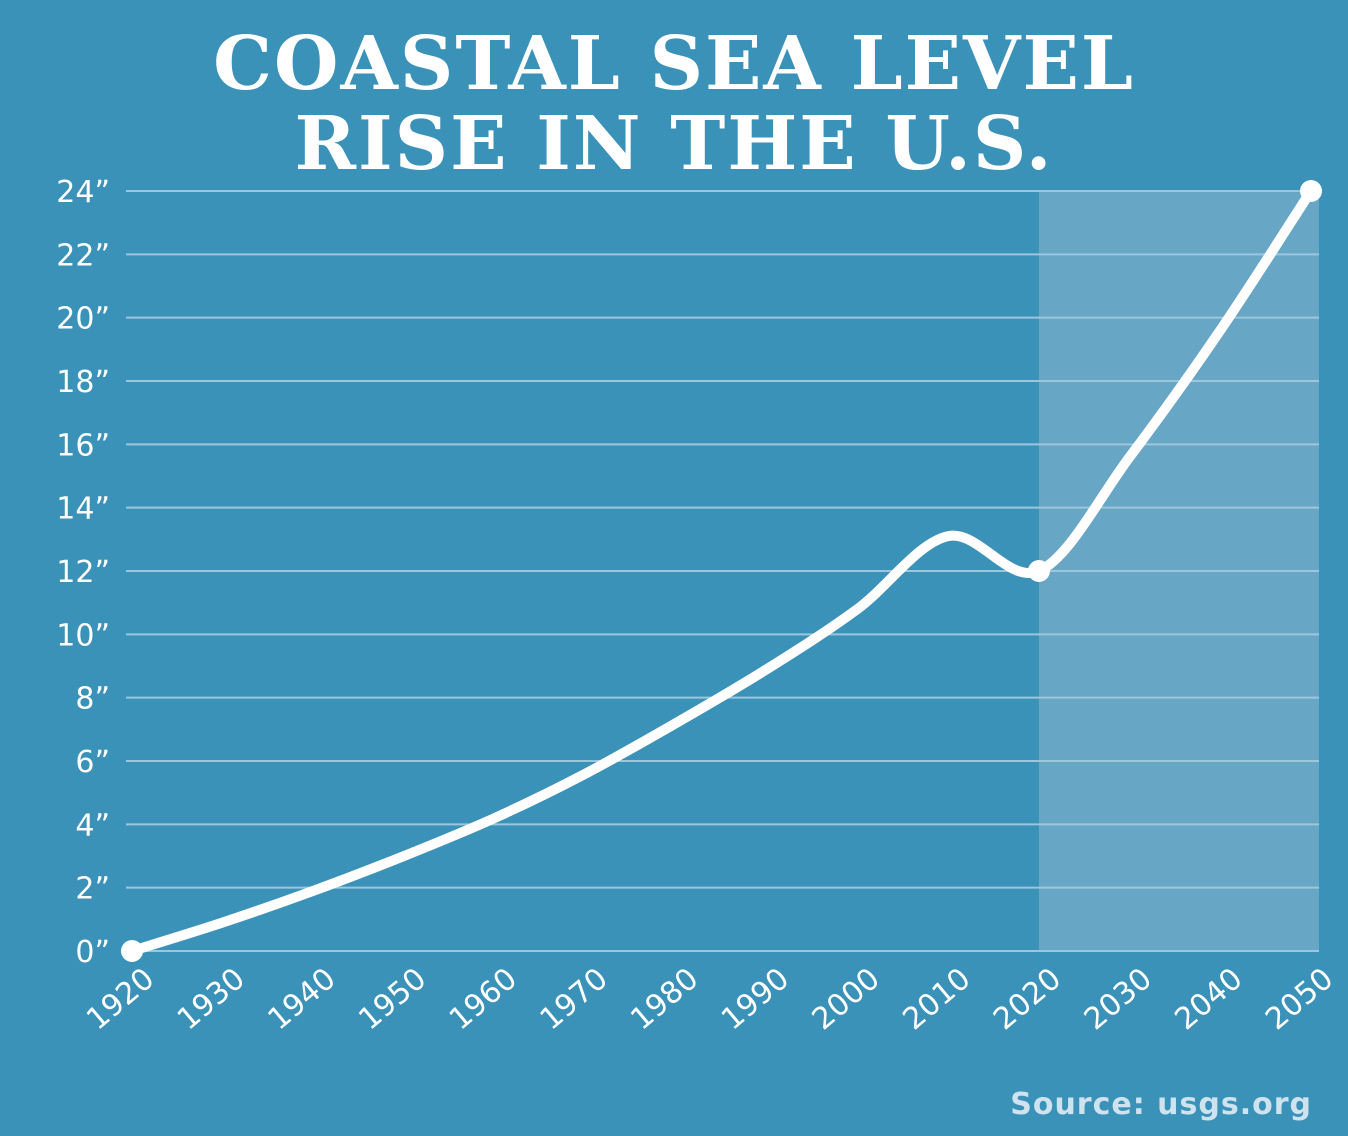 This screenshot has height=1136, width=1348. What do you see at coordinates (392, 999) in the screenshot?
I see `x-tick-label: 1950` at bounding box center [392, 999].